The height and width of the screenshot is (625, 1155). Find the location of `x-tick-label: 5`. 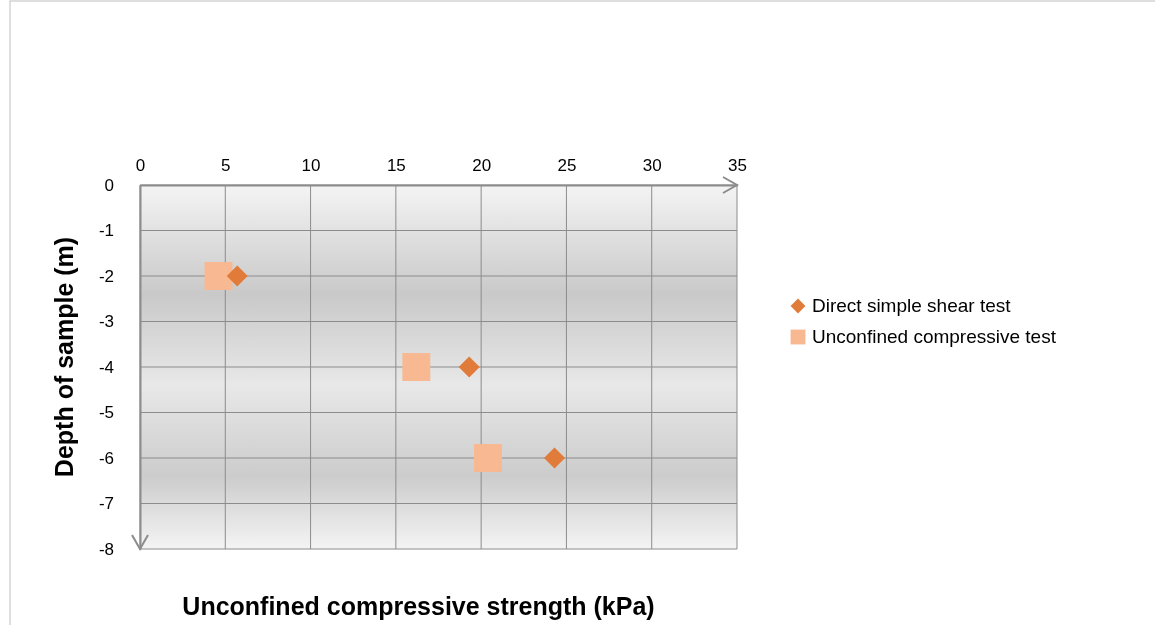

x-tick-label: 5 is located at coordinates (226, 165).